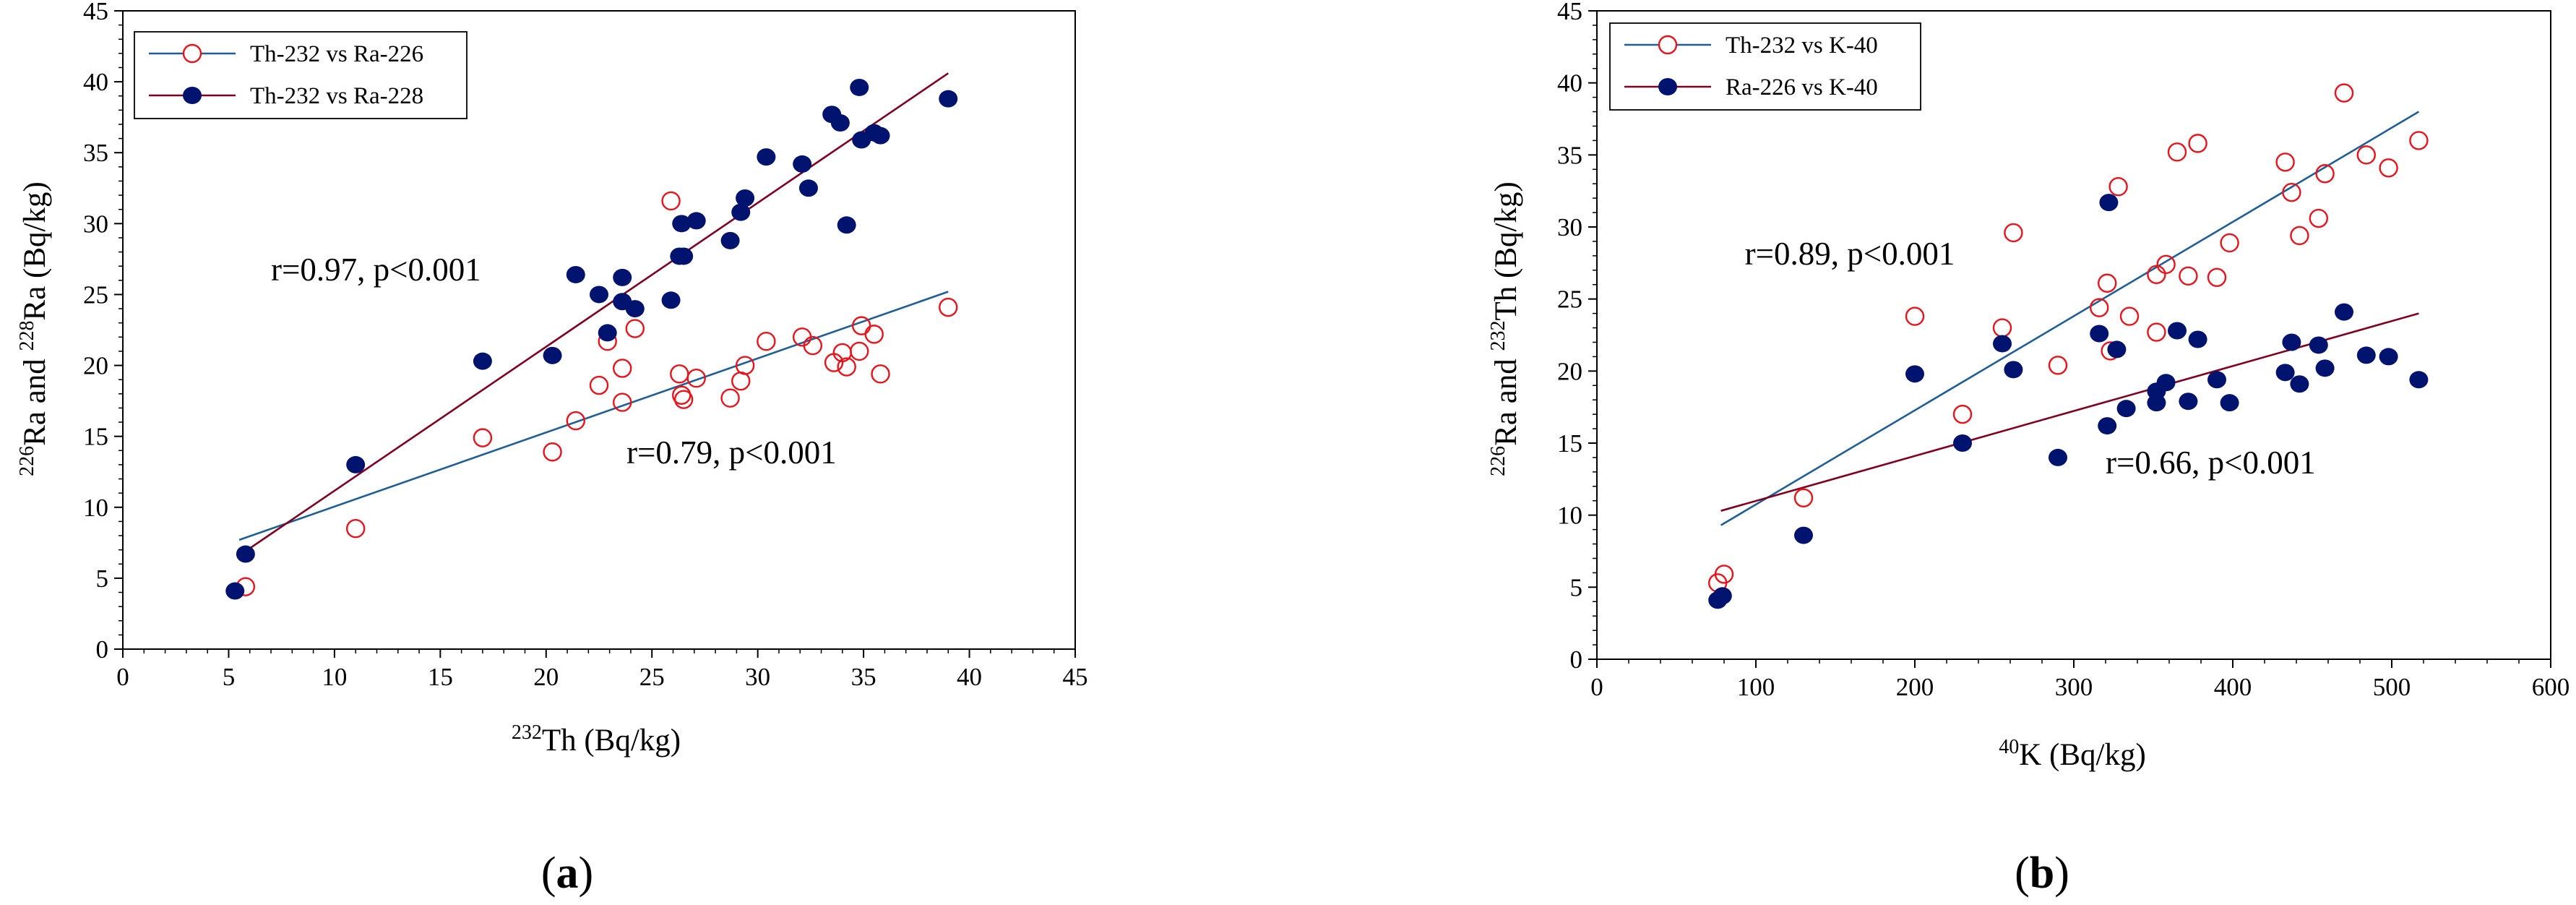 The image size is (2576, 905). What do you see at coordinates (546, 677) in the screenshot?
I see `x-tick-label: 20` at bounding box center [546, 677].